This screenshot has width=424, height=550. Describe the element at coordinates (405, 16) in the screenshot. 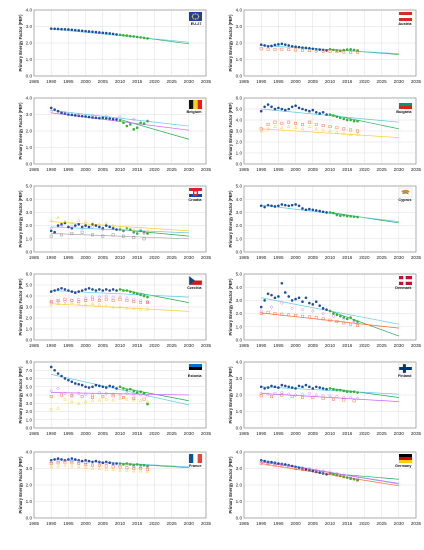

I see `at-flag-icon` at that location.